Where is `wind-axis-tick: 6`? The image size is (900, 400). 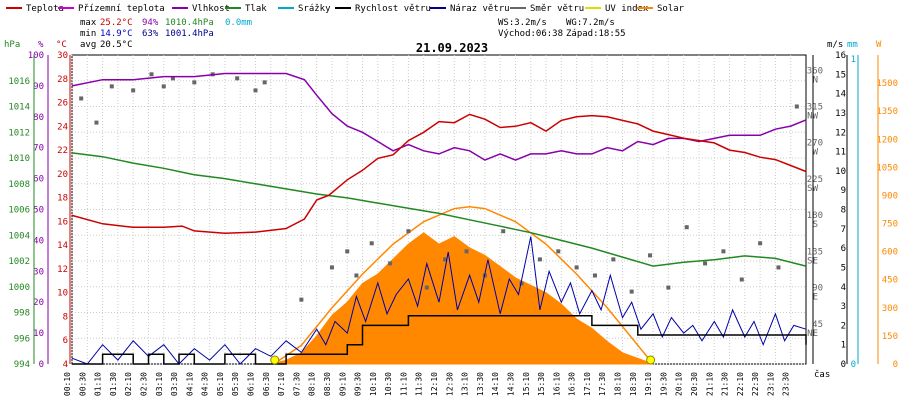 wind-axis-tick: 6 is located at coordinates (843, 249).